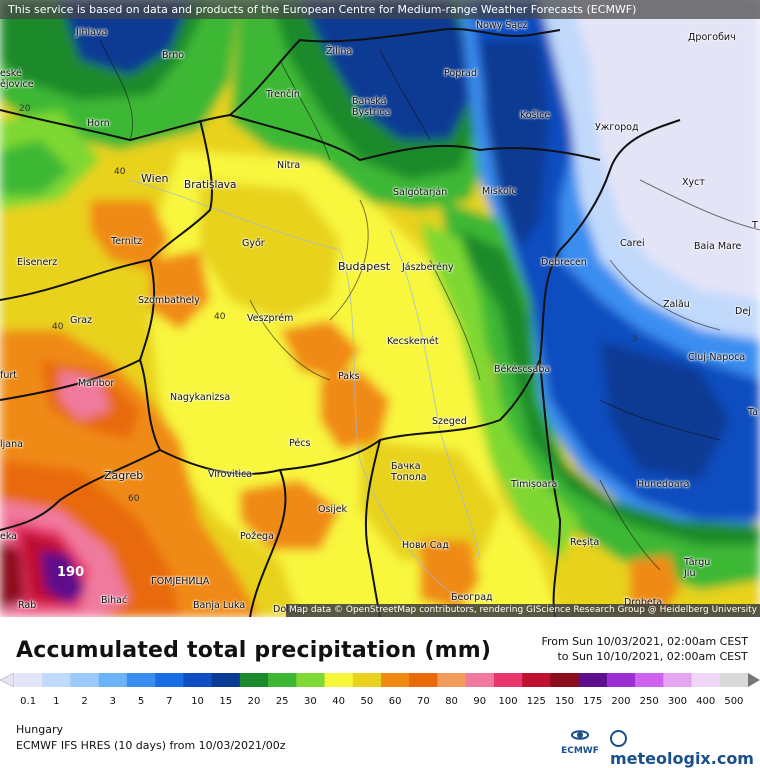 The width and height of the screenshot is (760, 768). I want to click on city-pecs: Pécs, so click(300, 443).